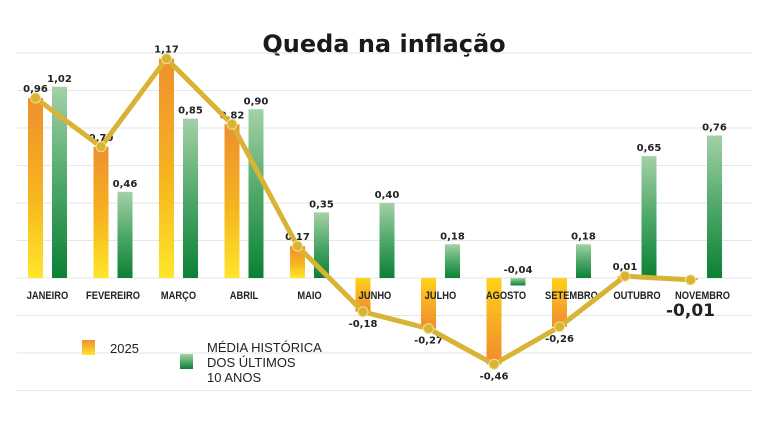 This screenshot has height=431, width=768. I want to click on category-label: JUNHO, so click(375, 296).